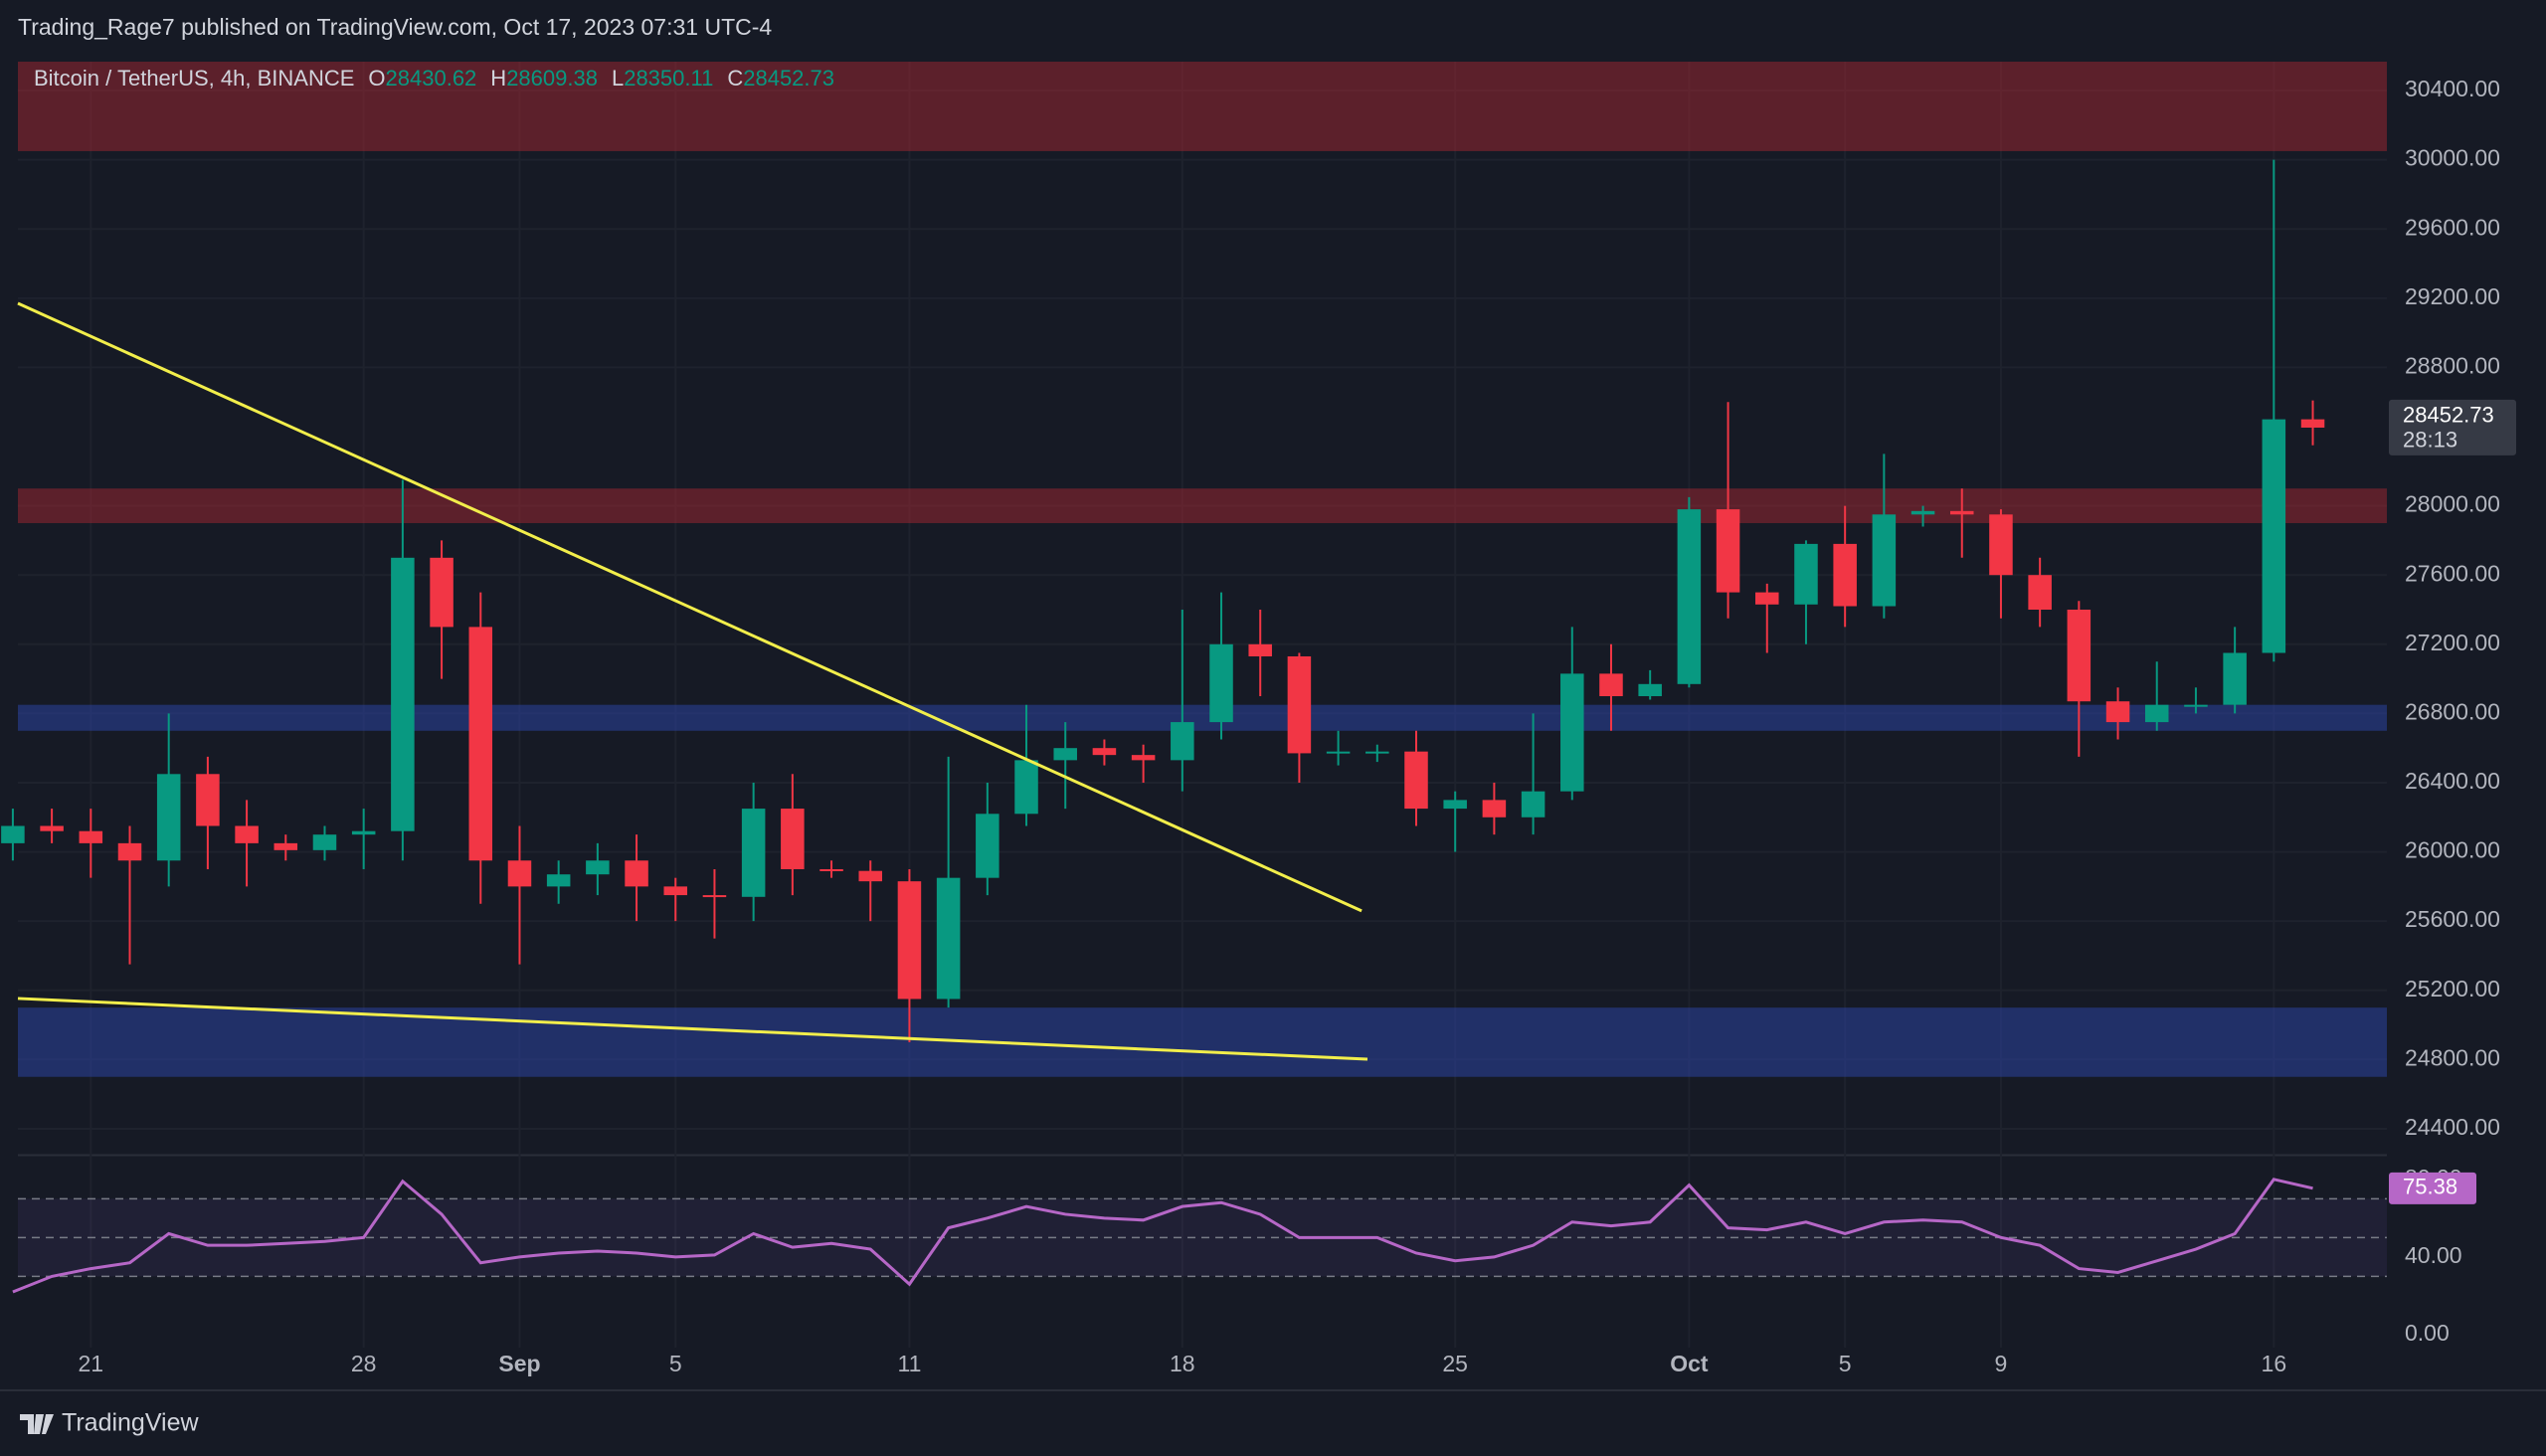 This screenshot has height=1456, width=2546. I want to click on x-tick-label: Sep, so click(519, 1363).